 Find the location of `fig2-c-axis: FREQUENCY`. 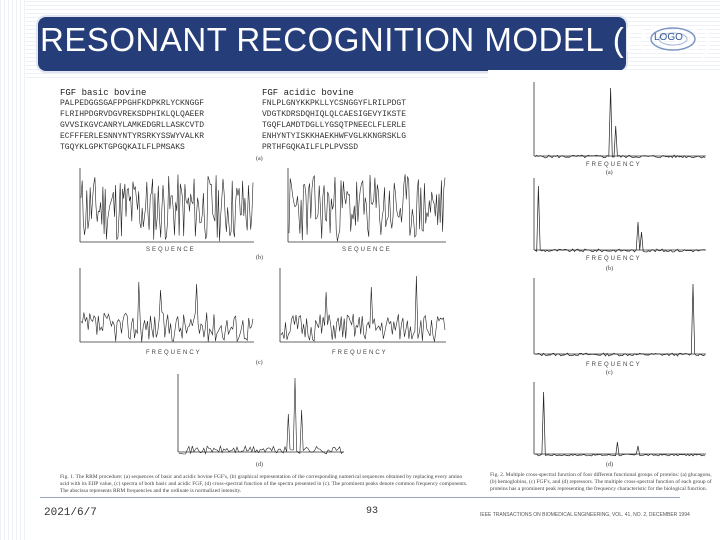

fig2-c-axis: FREQUENCY is located at coordinates (614, 365).